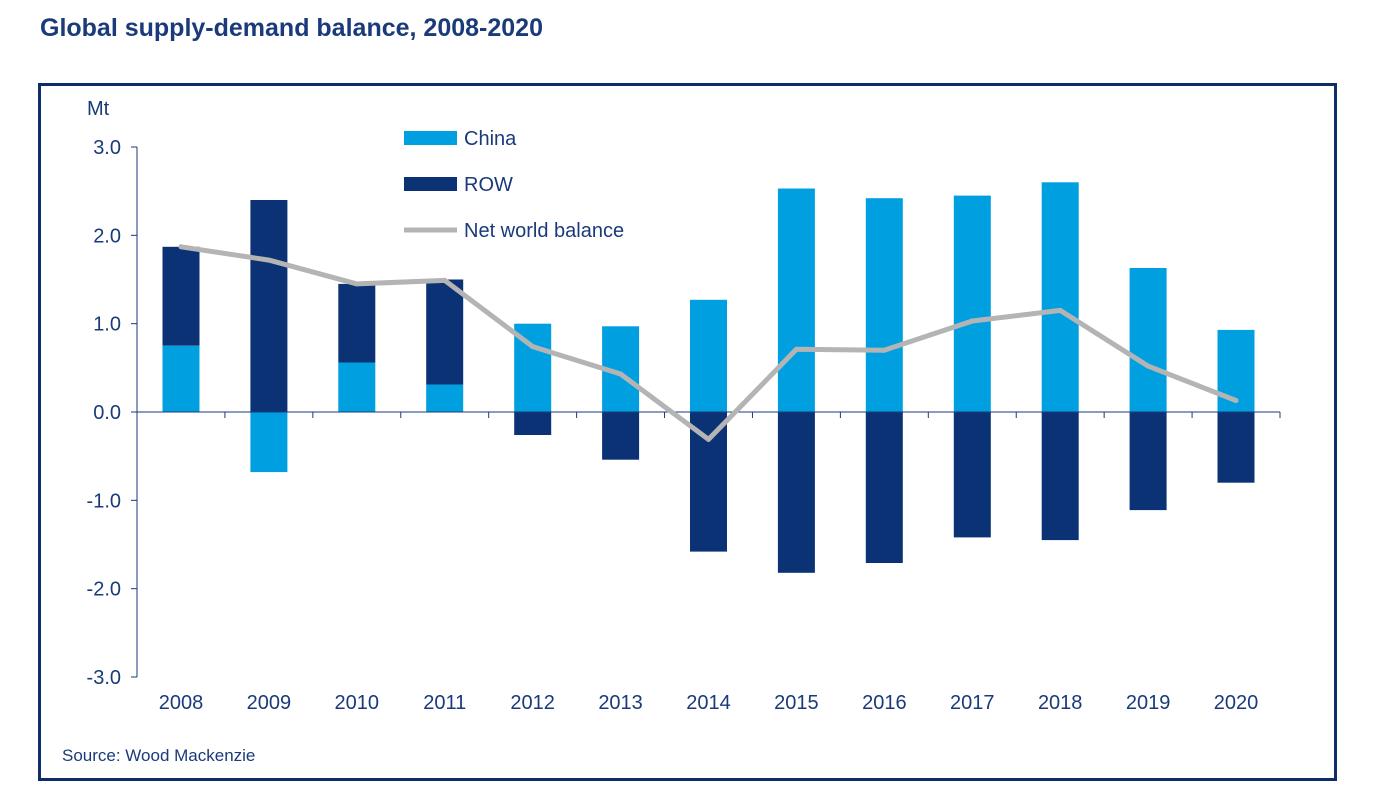 The image size is (1385, 804). Describe the element at coordinates (972, 475) in the screenshot. I see `bar-row-2017` at that location.